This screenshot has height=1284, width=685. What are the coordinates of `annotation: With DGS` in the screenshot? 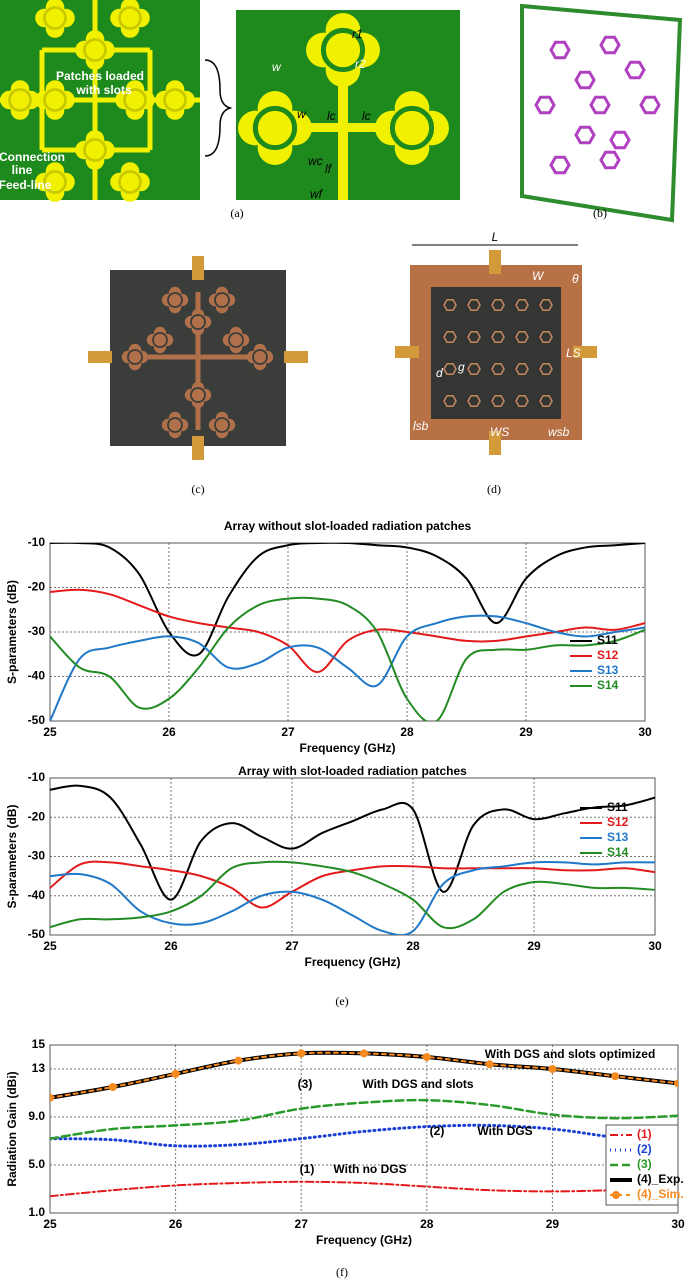 It's located at (504, 1131).